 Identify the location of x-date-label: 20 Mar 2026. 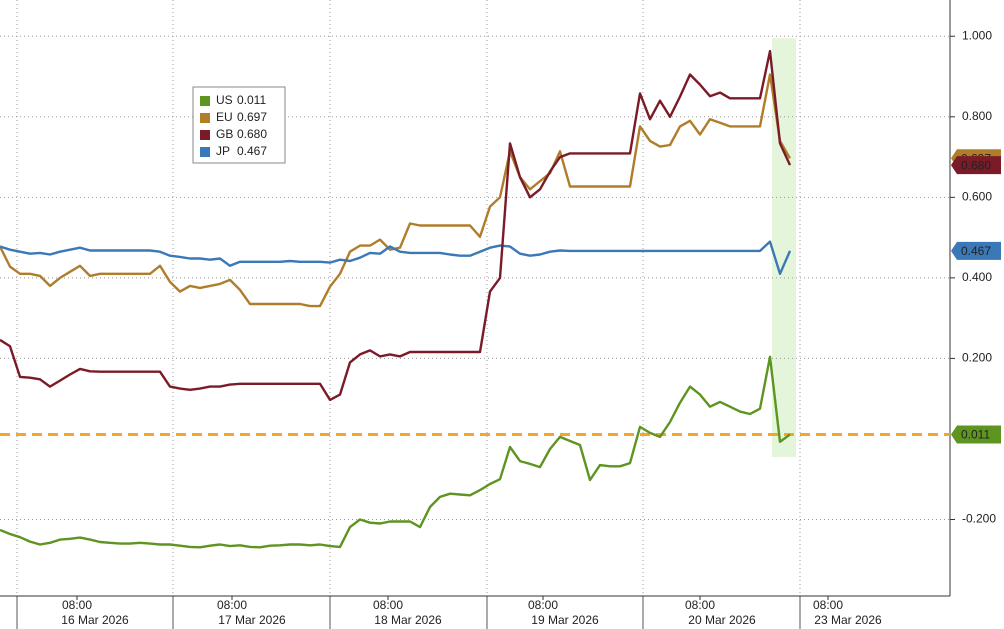
(722, 620).